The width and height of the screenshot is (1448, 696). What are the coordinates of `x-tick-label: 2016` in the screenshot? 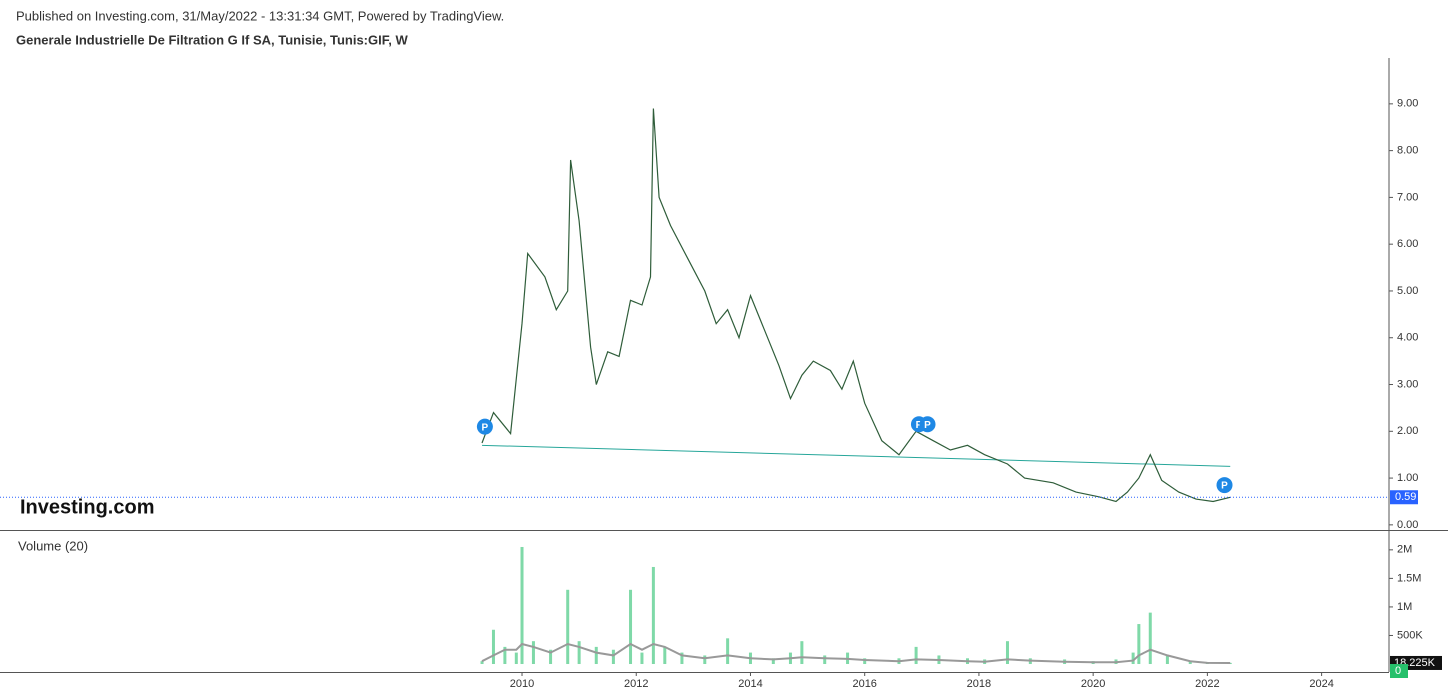 It's located at (864, 684).